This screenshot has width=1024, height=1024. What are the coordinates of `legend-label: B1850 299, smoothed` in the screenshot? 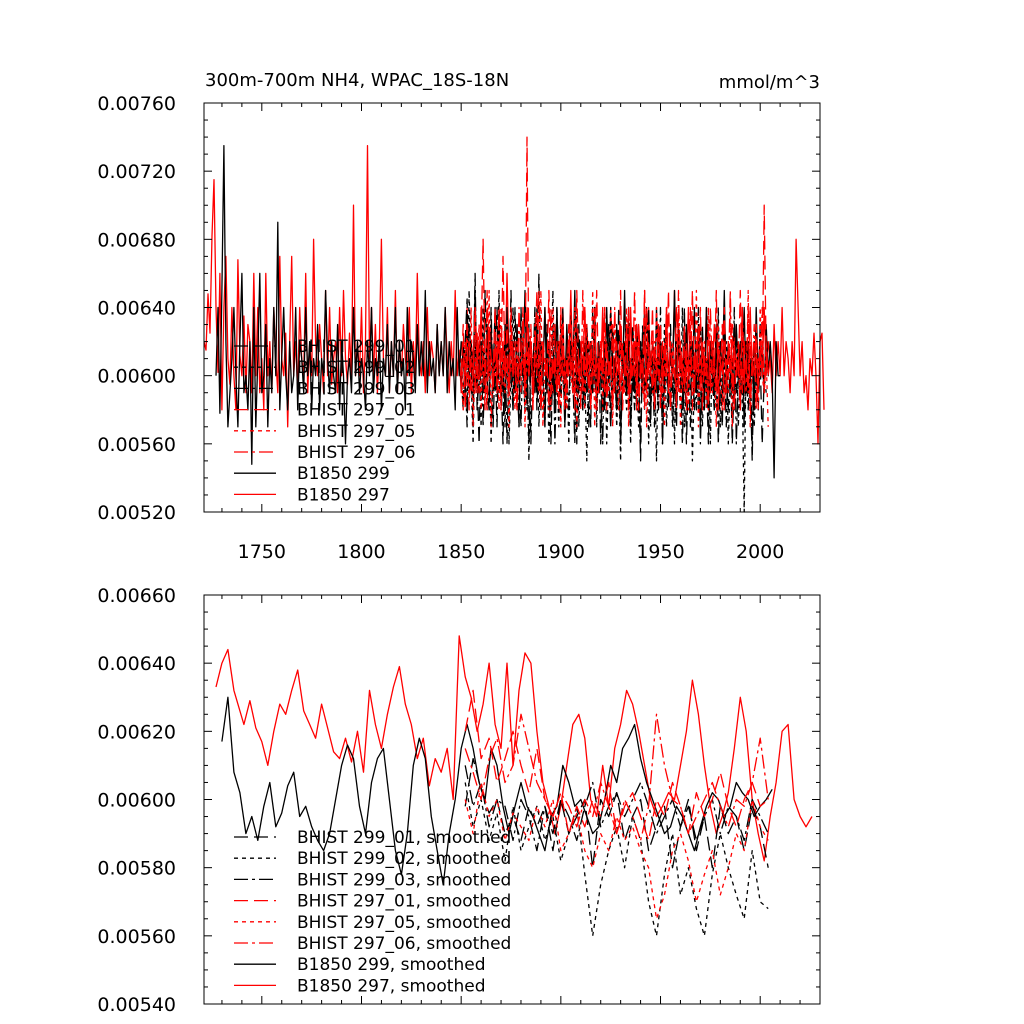 It's located at (391, 965).